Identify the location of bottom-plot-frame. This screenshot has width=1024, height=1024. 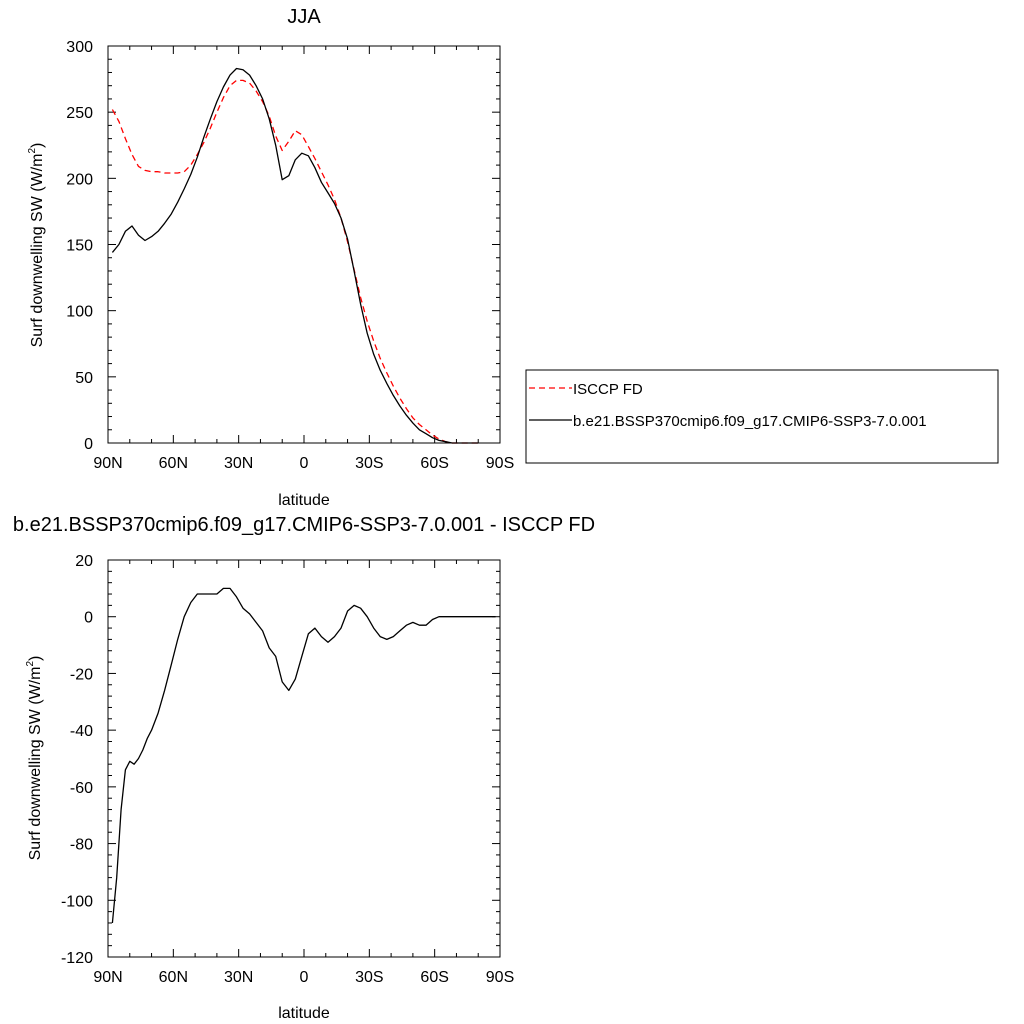
(304, 758).